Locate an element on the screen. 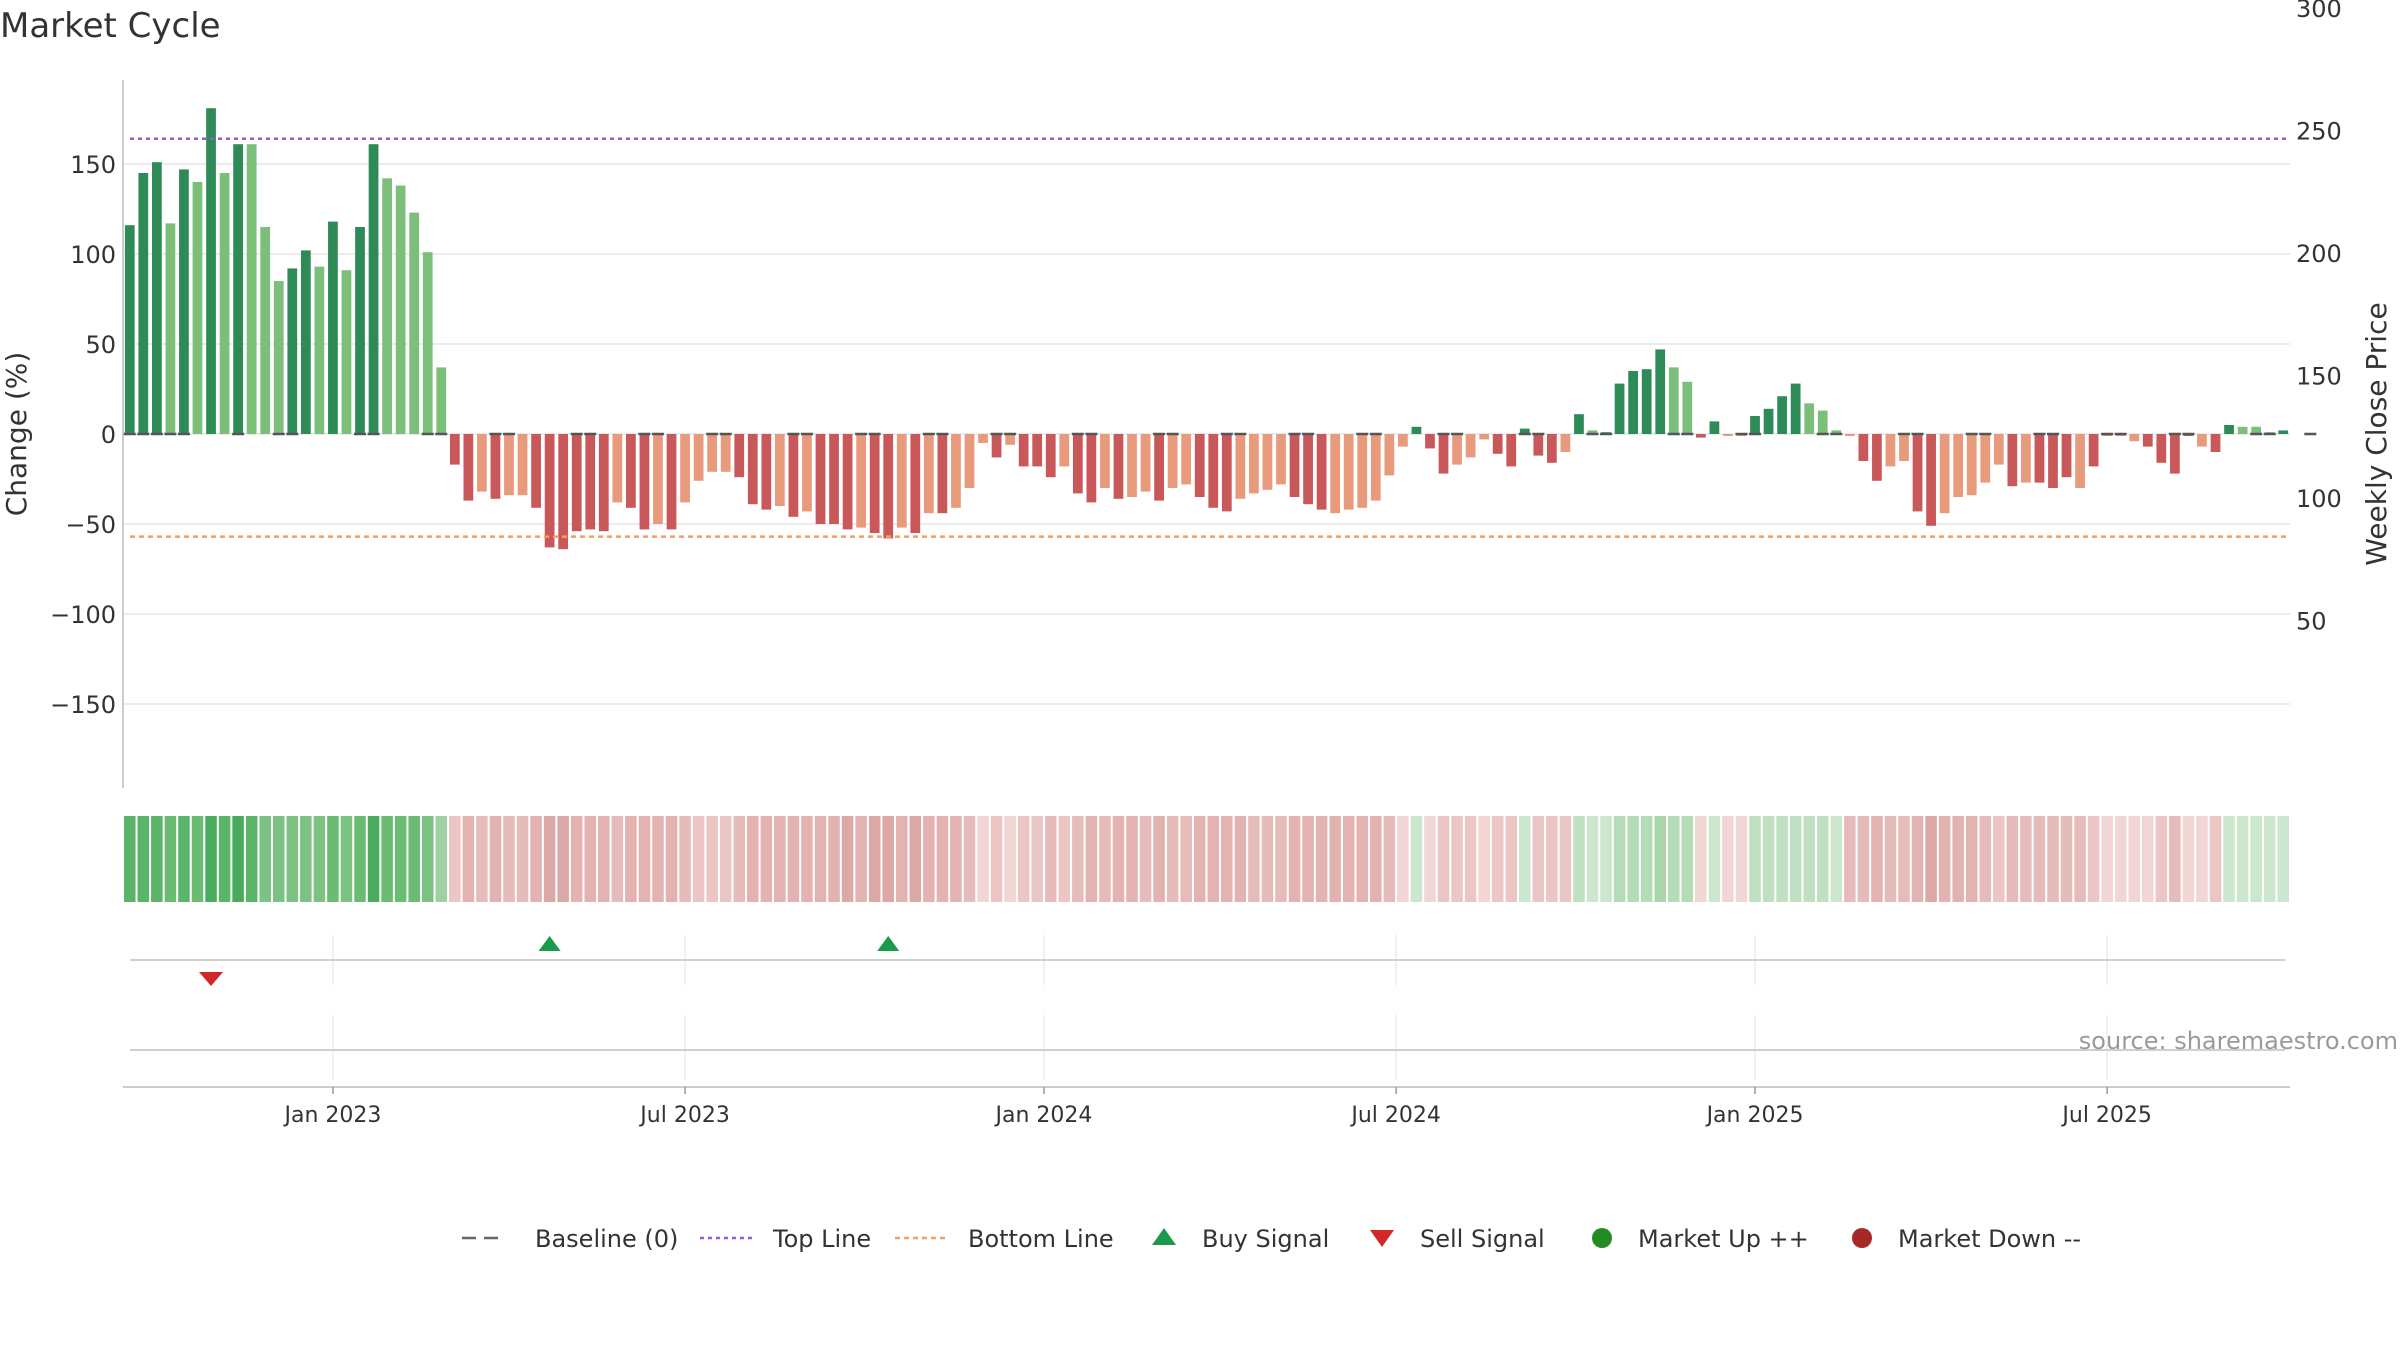 The width and height of the screenshot is (2400, 1350). legend-label: Sell Signal is located at coordinates (1482, 1239).